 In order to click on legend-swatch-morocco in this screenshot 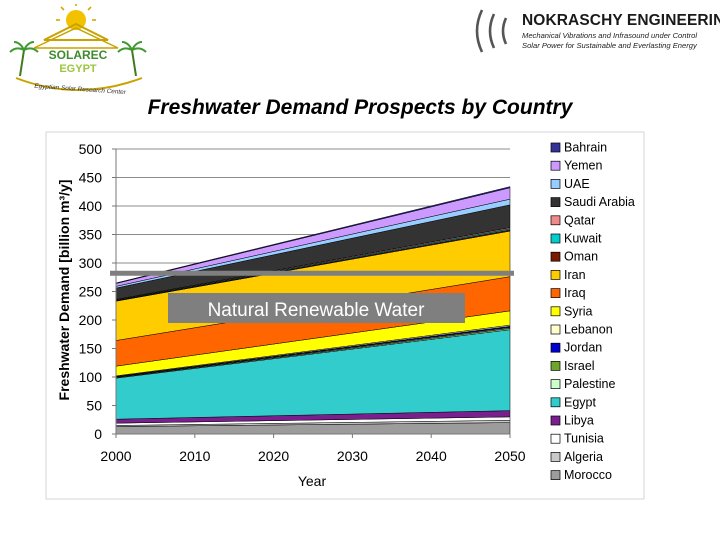, I will do `click(555, 475)`.